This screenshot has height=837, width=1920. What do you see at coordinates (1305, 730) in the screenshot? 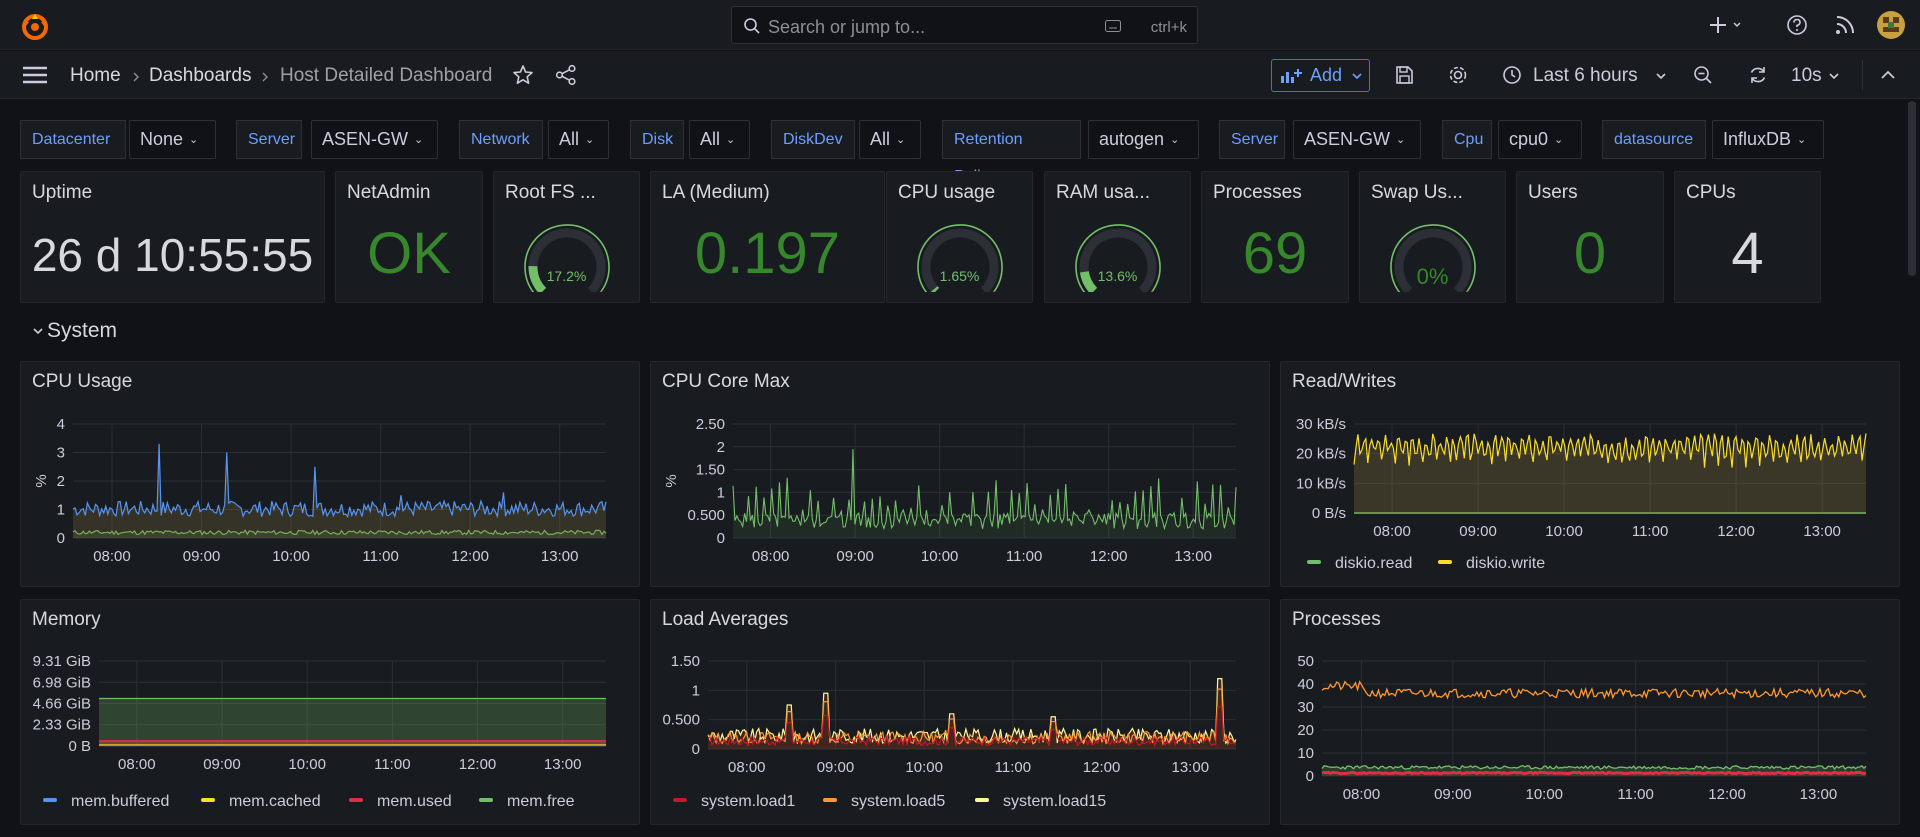
I see `y-tick-label: 20` at bounding box center [1305, 730].